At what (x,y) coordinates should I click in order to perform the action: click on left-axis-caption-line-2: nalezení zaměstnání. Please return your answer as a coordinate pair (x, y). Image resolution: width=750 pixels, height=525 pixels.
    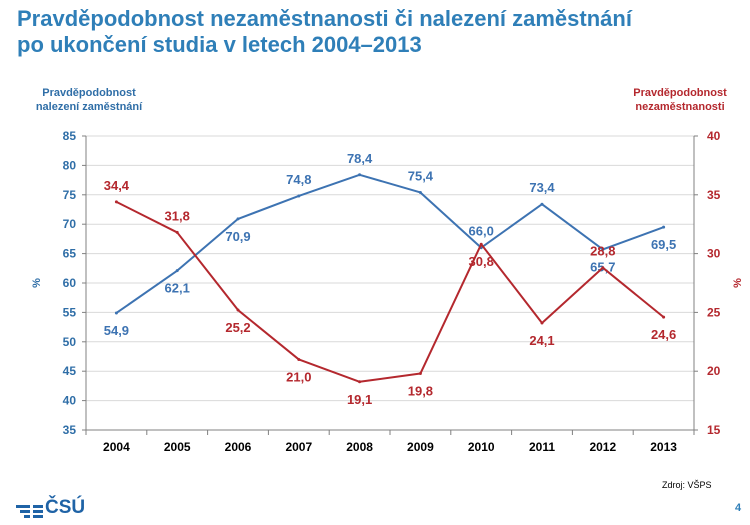
    Looking at the image, I should click on (89, 107).